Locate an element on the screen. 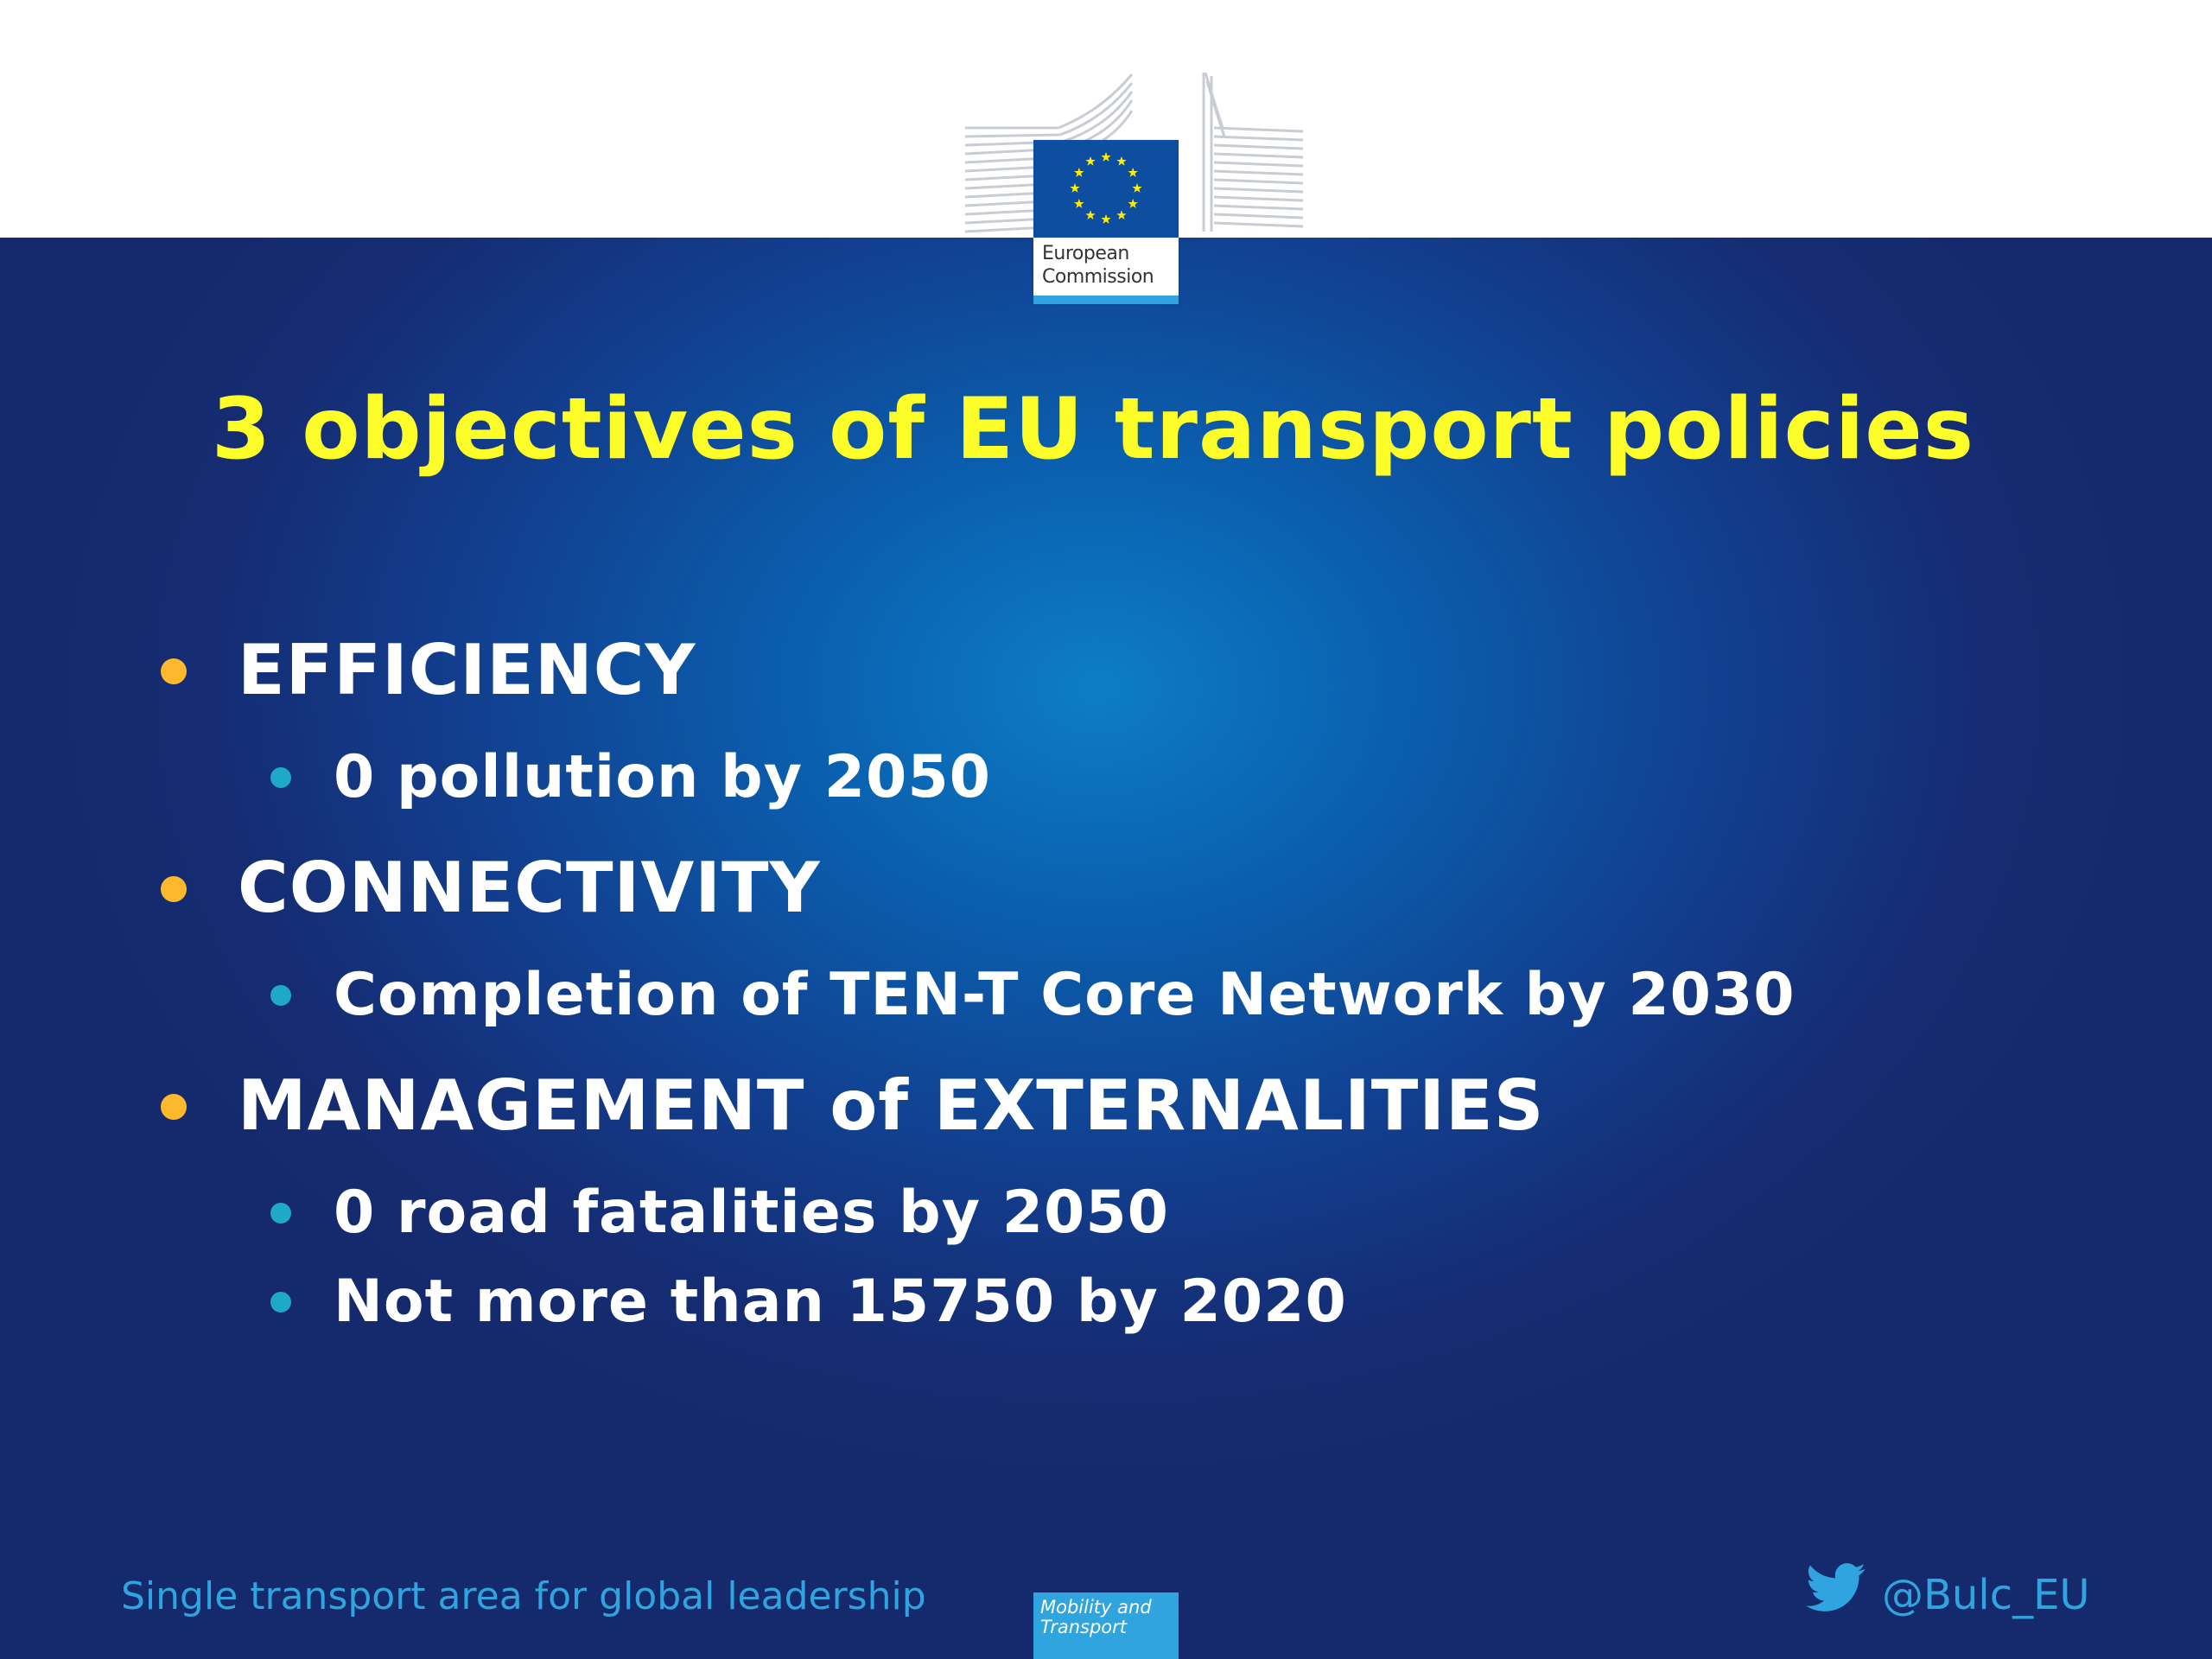  bullet-item: CONNECTIVITY is located at coordinates (529, 888).